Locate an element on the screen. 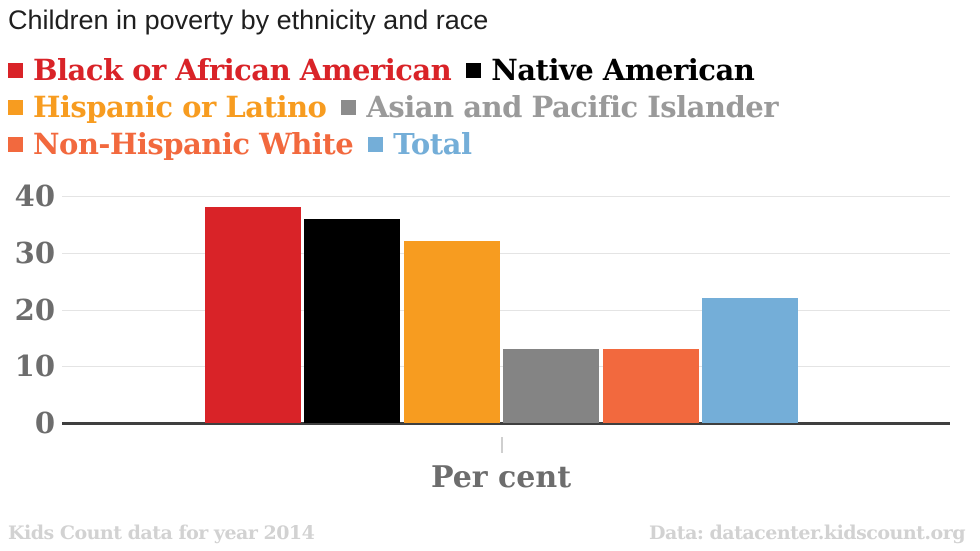  bar-asian-and-pacific-islander is located at coordinates (551, 386).